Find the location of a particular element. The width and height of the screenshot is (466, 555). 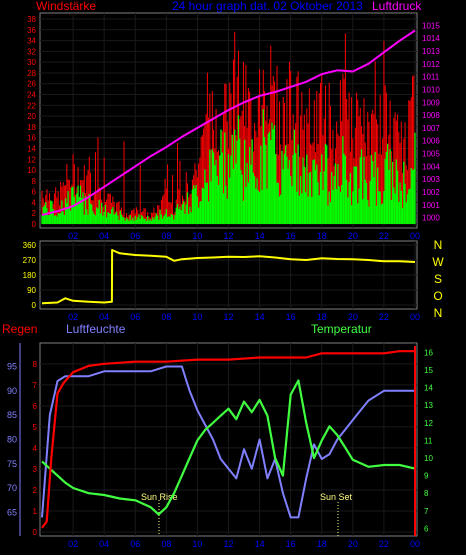

sun-set-label: Sun Set is located at coordinates (336, 497).